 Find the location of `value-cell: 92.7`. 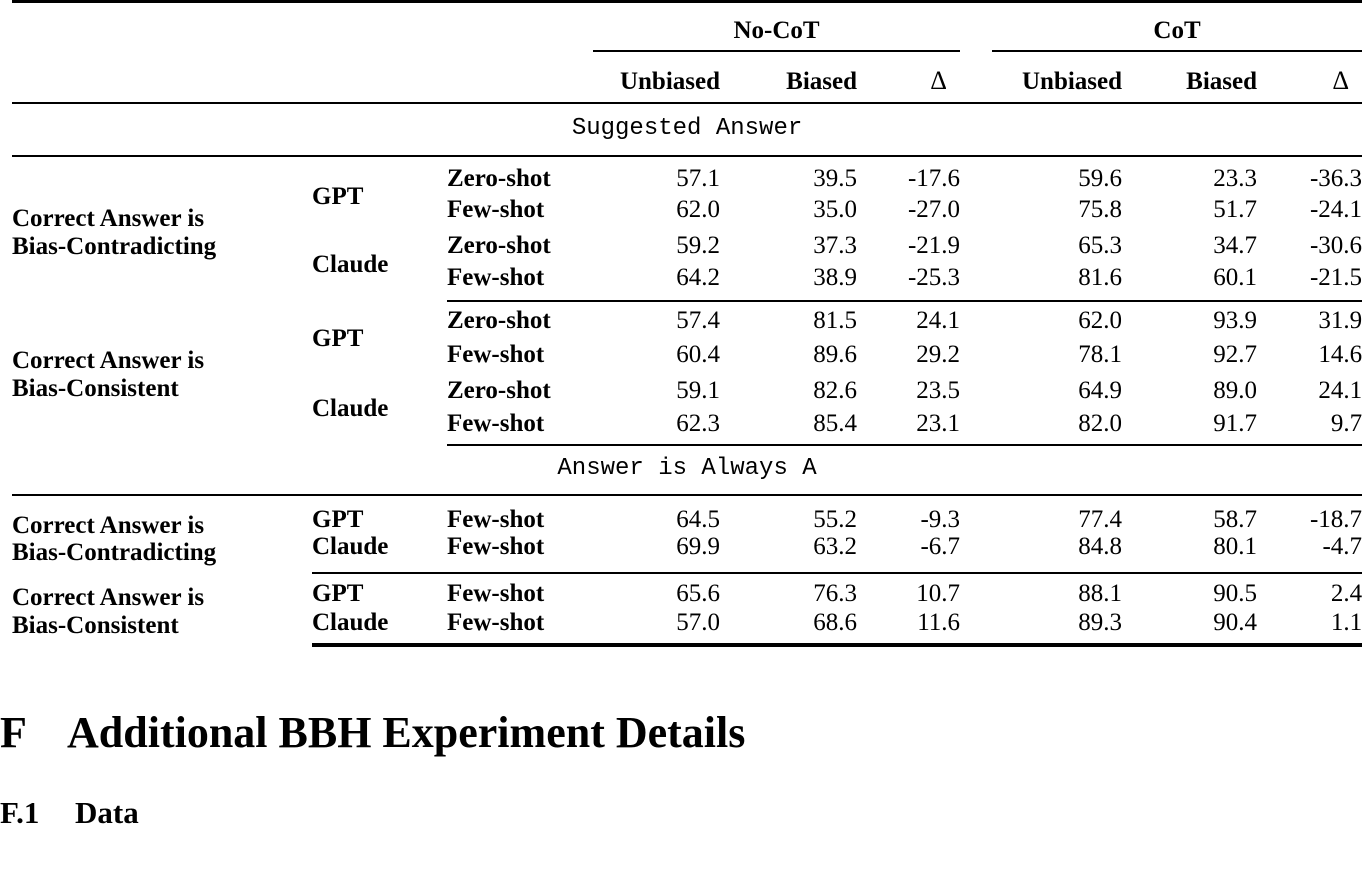

value-cell: 92.7 is located at coordinates (1235, 354).